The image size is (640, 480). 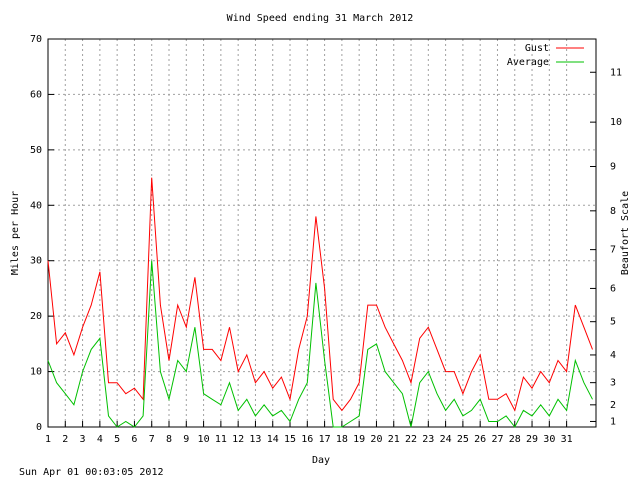 I want to click on x-tick-label: 19, so click(x=359, y=439).